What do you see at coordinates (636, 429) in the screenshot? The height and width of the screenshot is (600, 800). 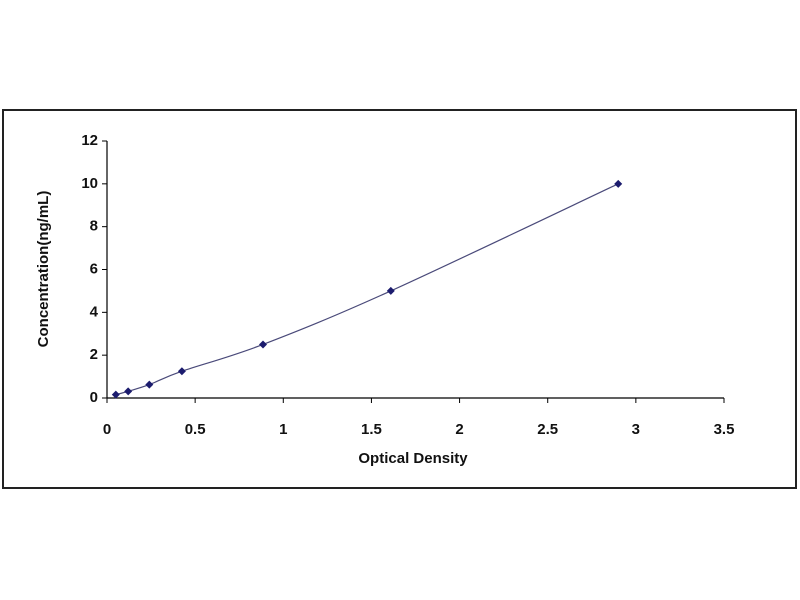 I see `x-tick-label: 3` at bounding box center [636, 429].